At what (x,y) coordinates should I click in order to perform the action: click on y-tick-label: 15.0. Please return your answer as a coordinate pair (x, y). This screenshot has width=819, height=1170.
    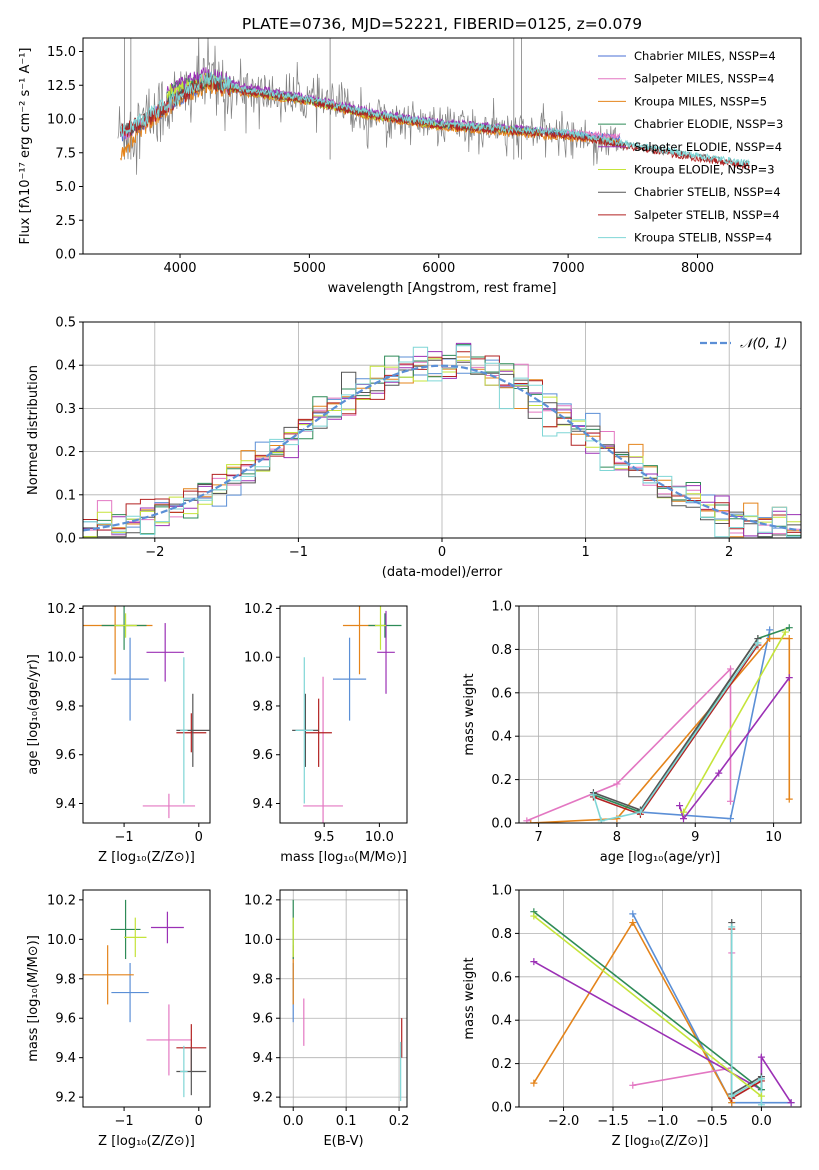
    Looking at the image, I should click on (61, 52).